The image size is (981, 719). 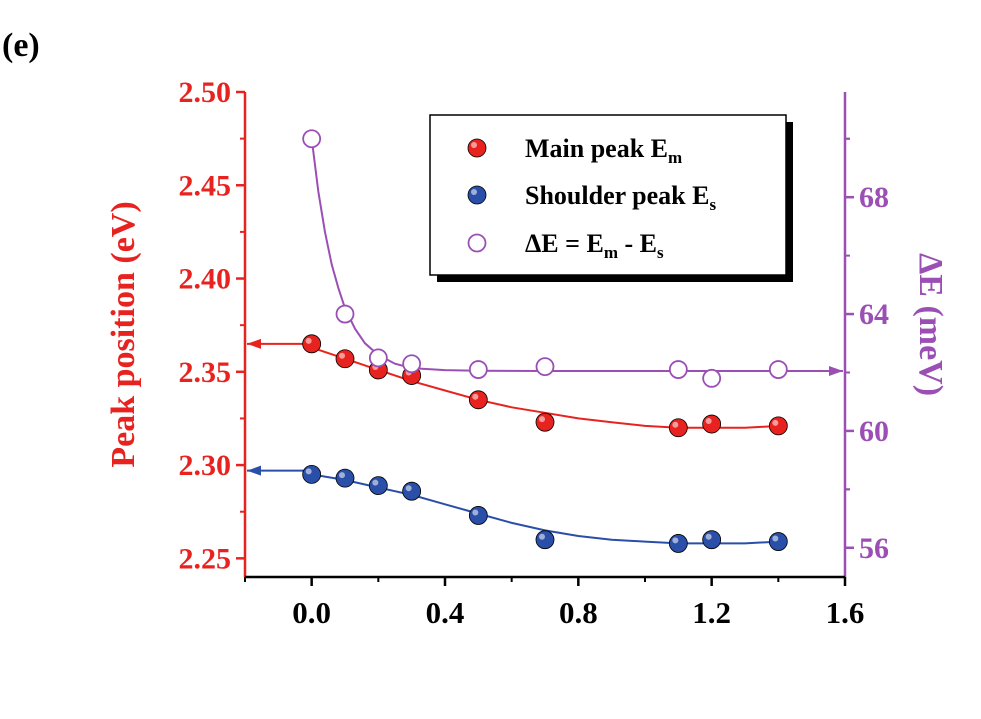 I want to click on legend-box, so click(x=608, y=195).